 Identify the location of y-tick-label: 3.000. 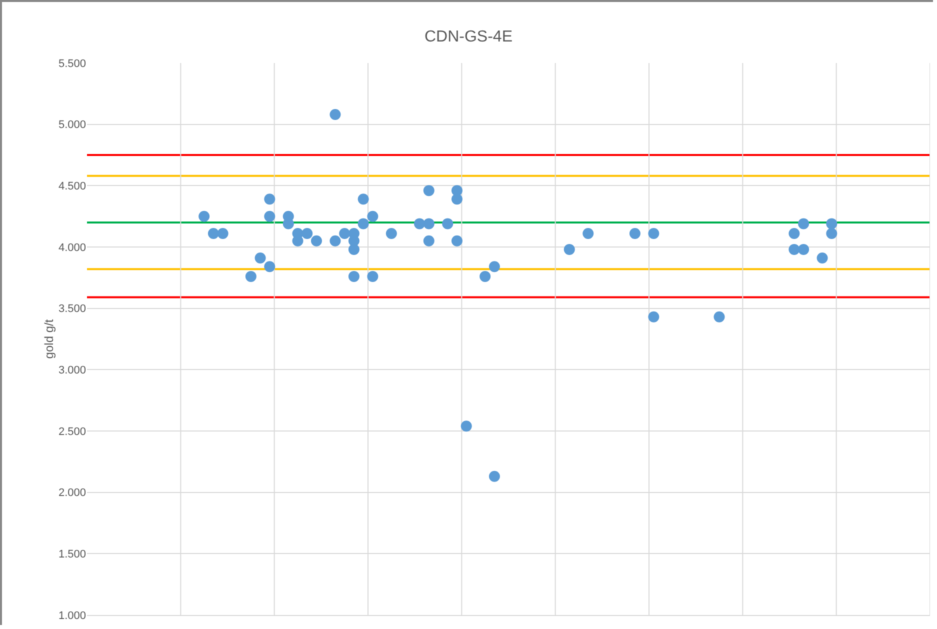
(72, 370).